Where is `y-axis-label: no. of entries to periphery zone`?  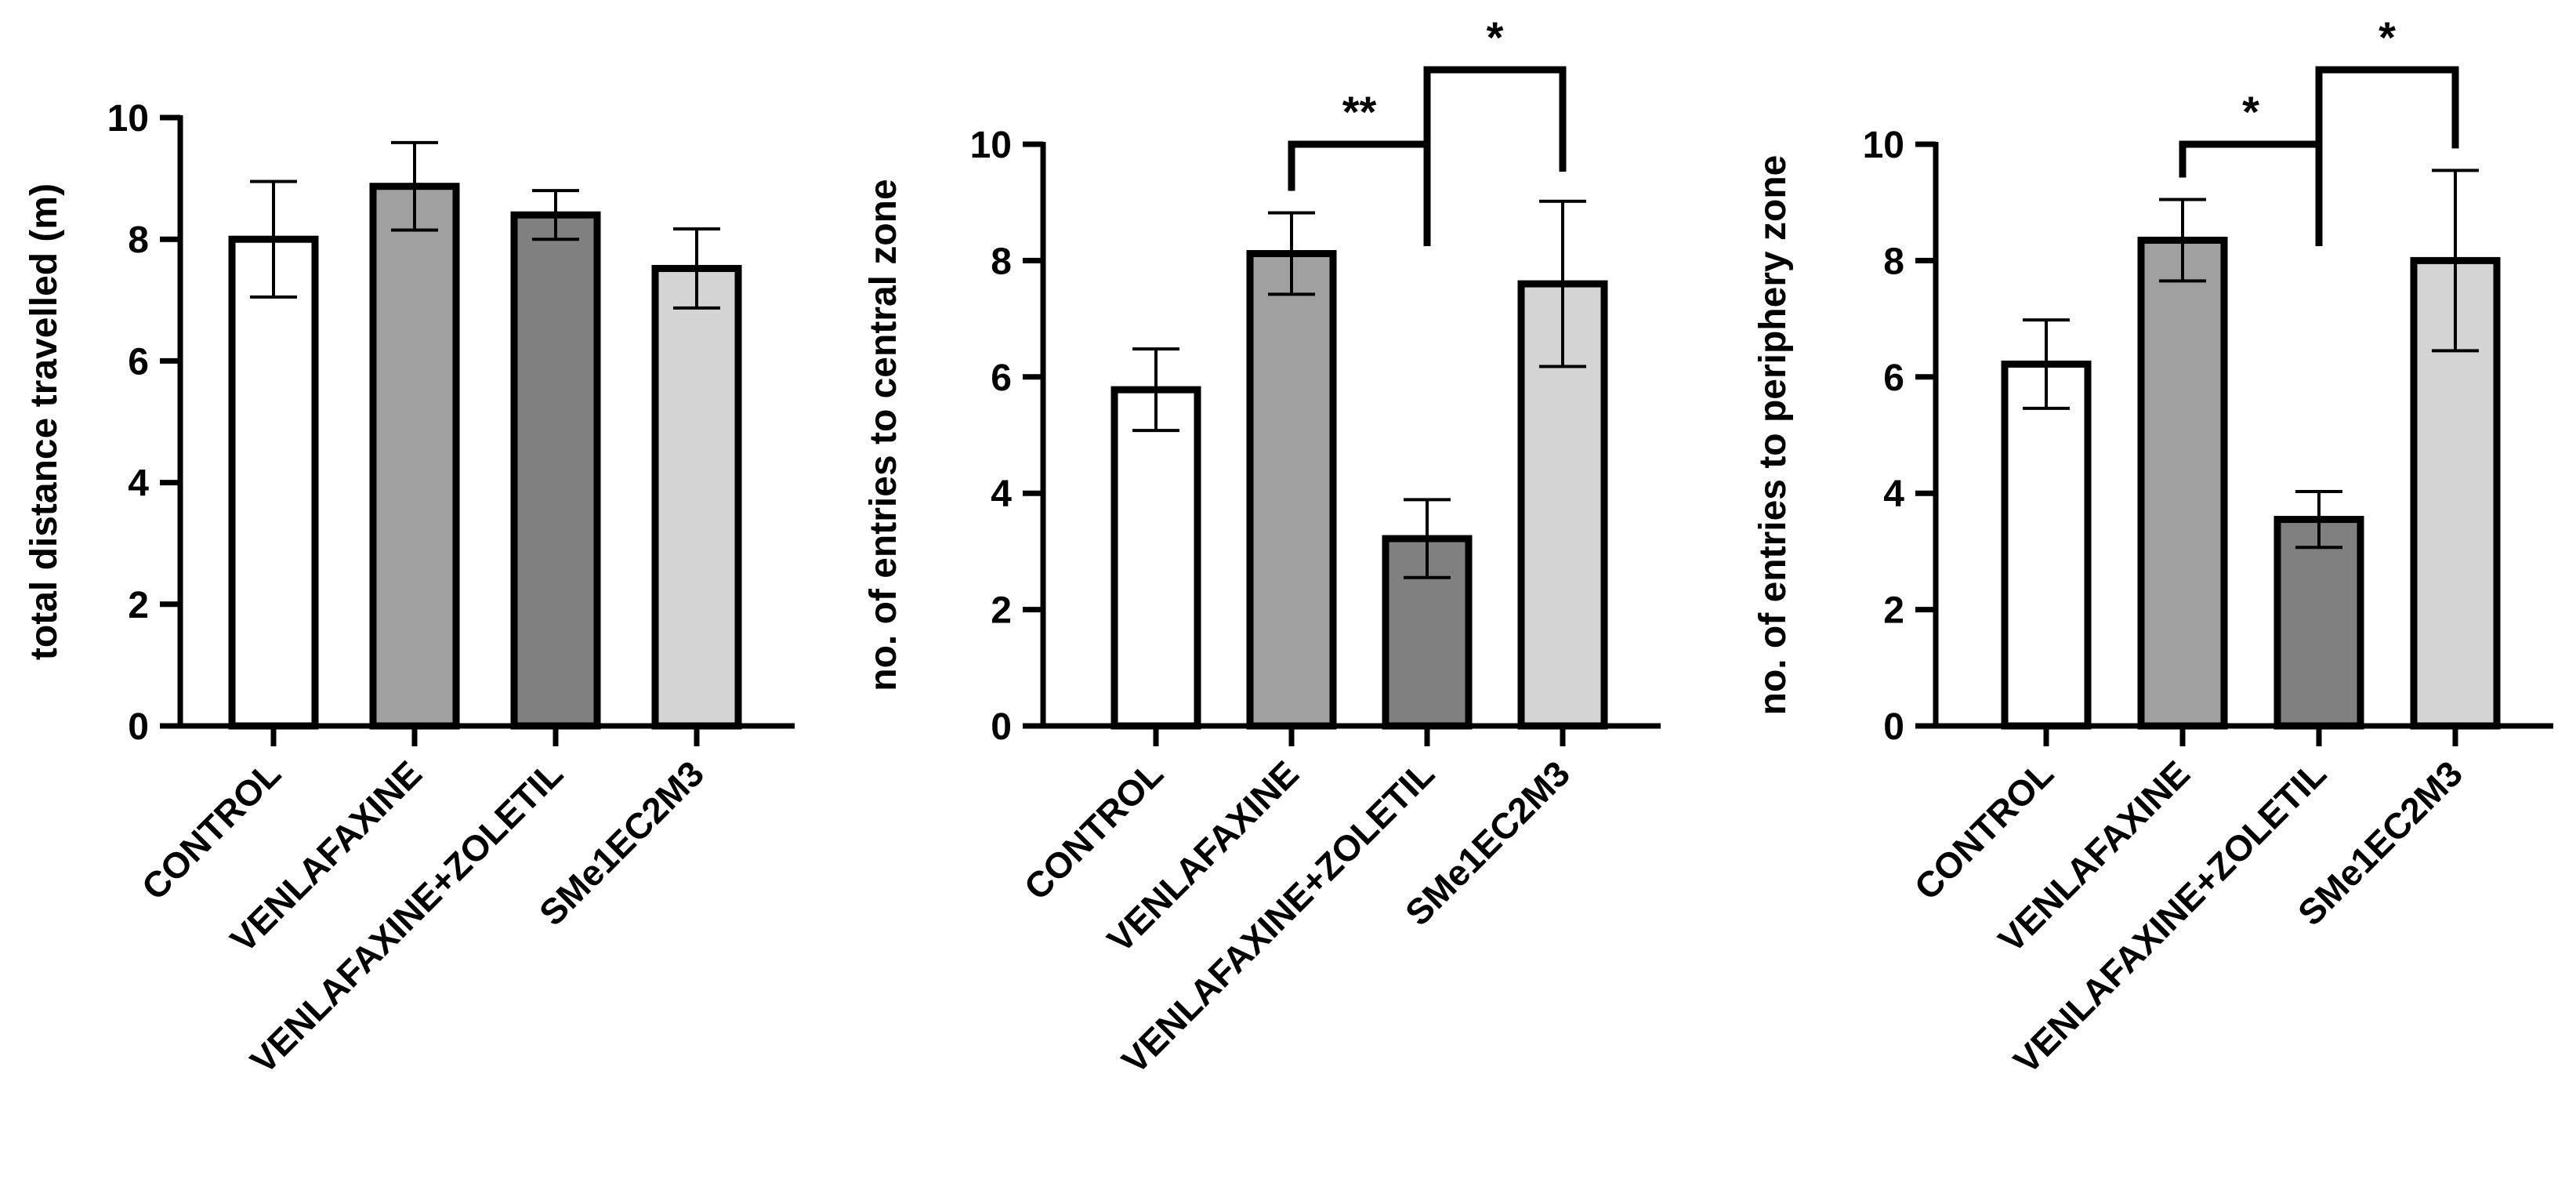 y-axis-label: no. of entries to periphery zone is located at coordinates (1773, 435).